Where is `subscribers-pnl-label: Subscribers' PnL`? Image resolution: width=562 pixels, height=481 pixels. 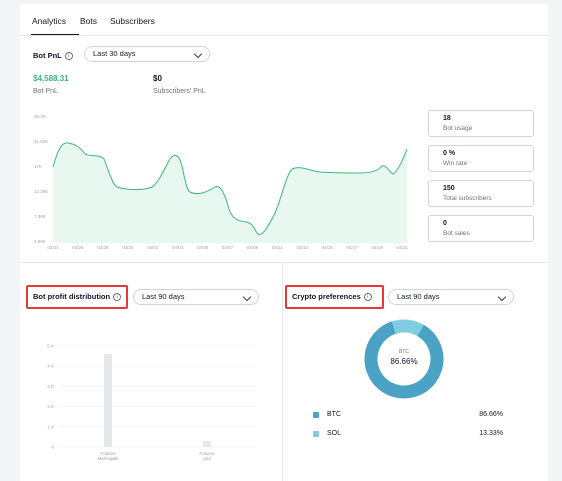 subscribers-pnl-label: Subscribers' PnL is located at coordinates (179, 91).